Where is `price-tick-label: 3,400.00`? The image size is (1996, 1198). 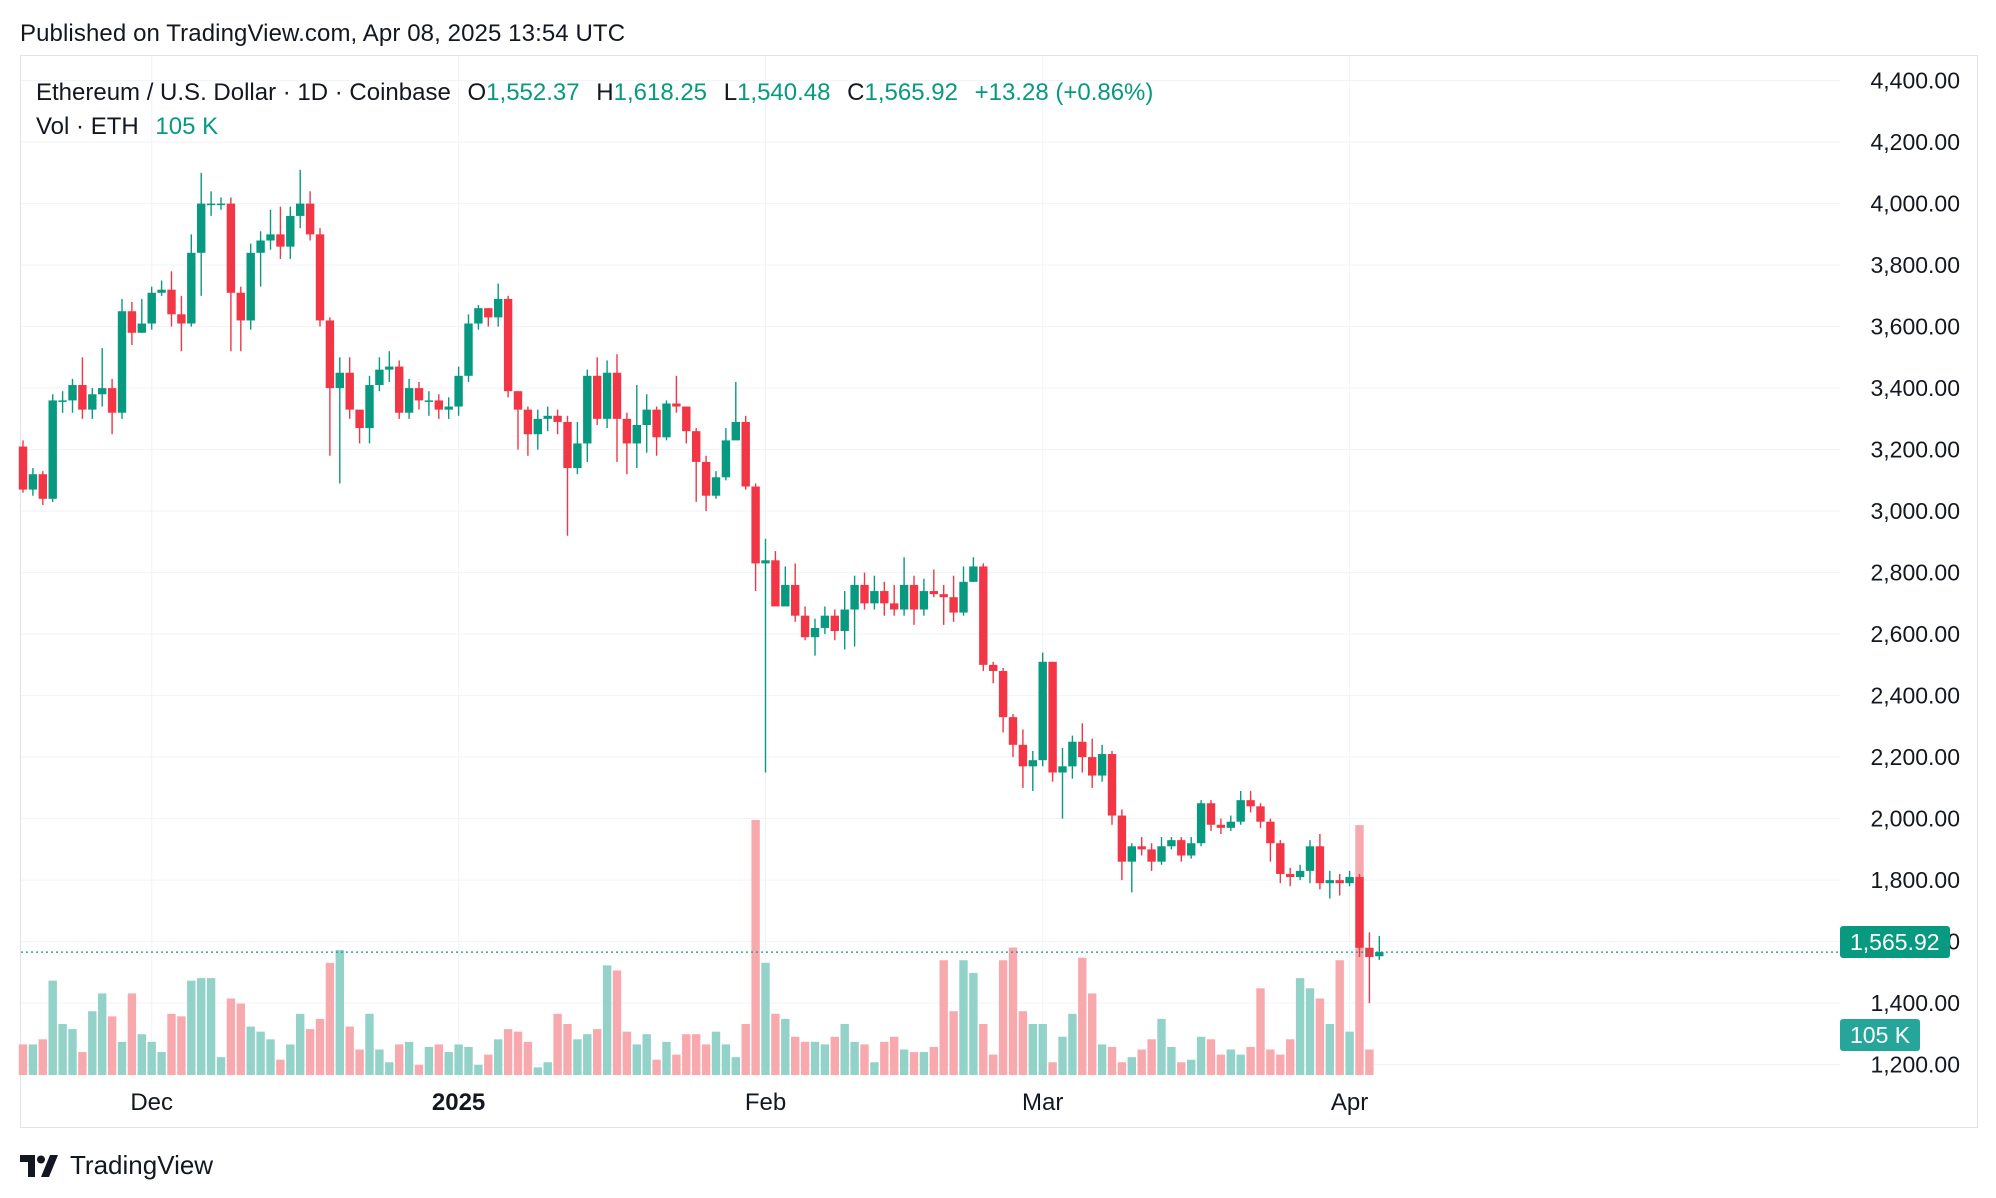 price-tick-label: 3,400.00 is located at coordinates (1915, 388).